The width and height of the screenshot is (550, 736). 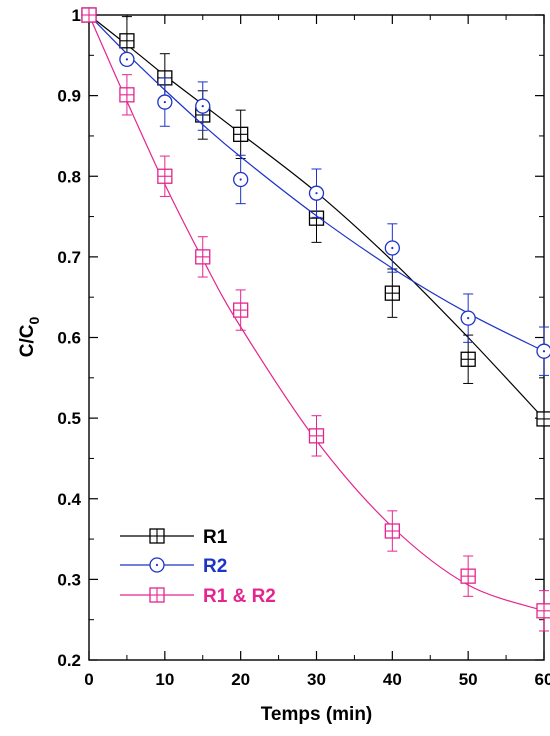 I want to click on legend-item-r1-r2: R1 & R2, so click(x=198, y=596).